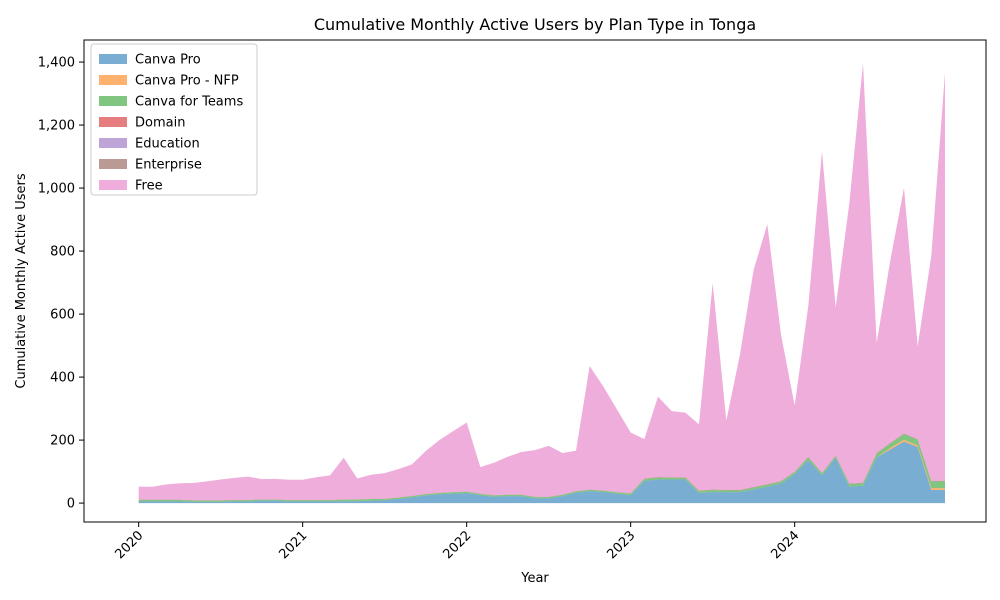  Describe the element at coordinates (71, 504) in the screenshot. I see `y-tick-label-0: 0` at that location.